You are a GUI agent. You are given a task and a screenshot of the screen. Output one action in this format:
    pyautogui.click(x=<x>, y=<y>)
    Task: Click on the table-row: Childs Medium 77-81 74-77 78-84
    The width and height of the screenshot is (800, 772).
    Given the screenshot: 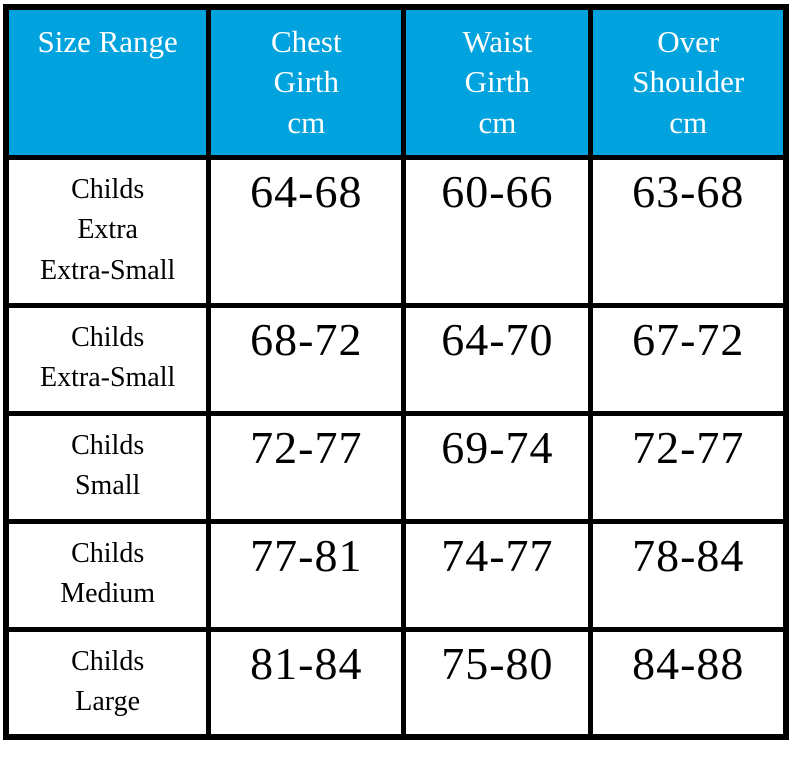 What is the action you would take?
    pyautogui.click(x=396, y=575)
    